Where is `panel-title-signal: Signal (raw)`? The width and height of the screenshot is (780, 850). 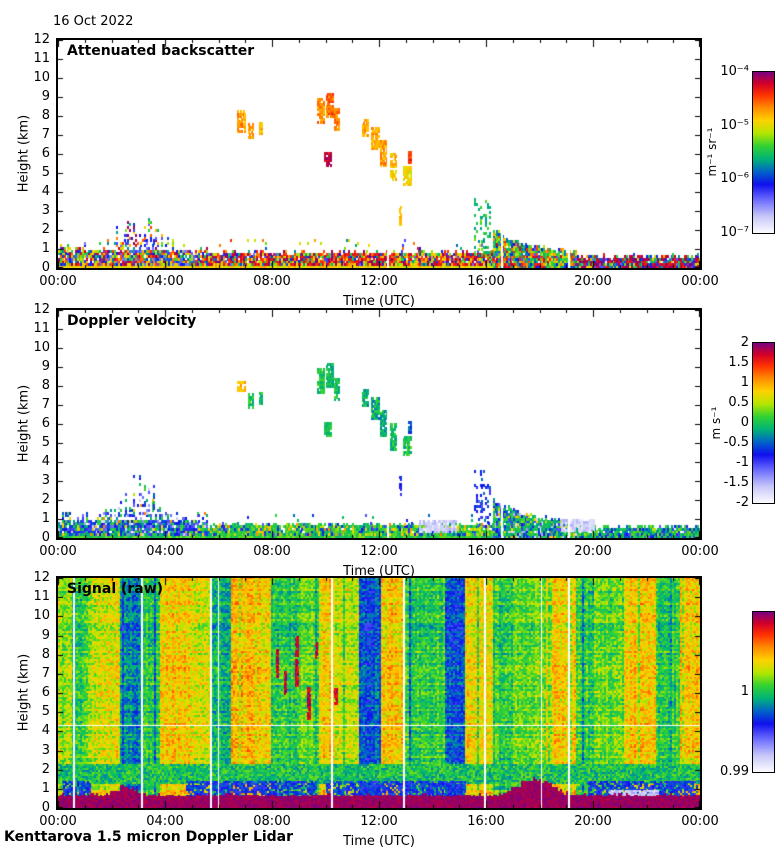 panel-title-signal: Signal (raw) is located at coordinates (115, 589).